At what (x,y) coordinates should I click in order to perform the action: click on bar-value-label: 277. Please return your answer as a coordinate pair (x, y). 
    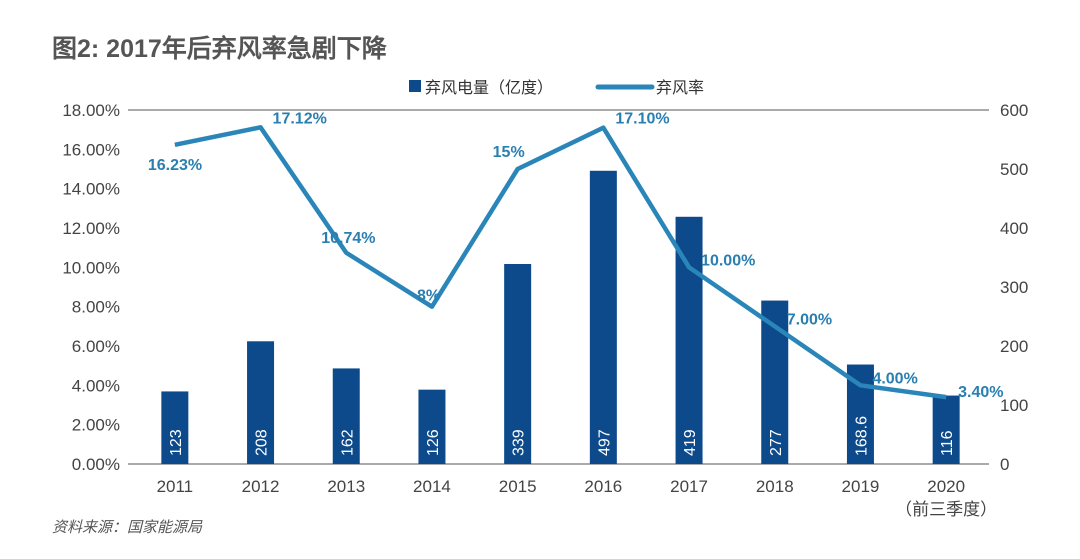
    Looking at the image, I should click on (776, 442).